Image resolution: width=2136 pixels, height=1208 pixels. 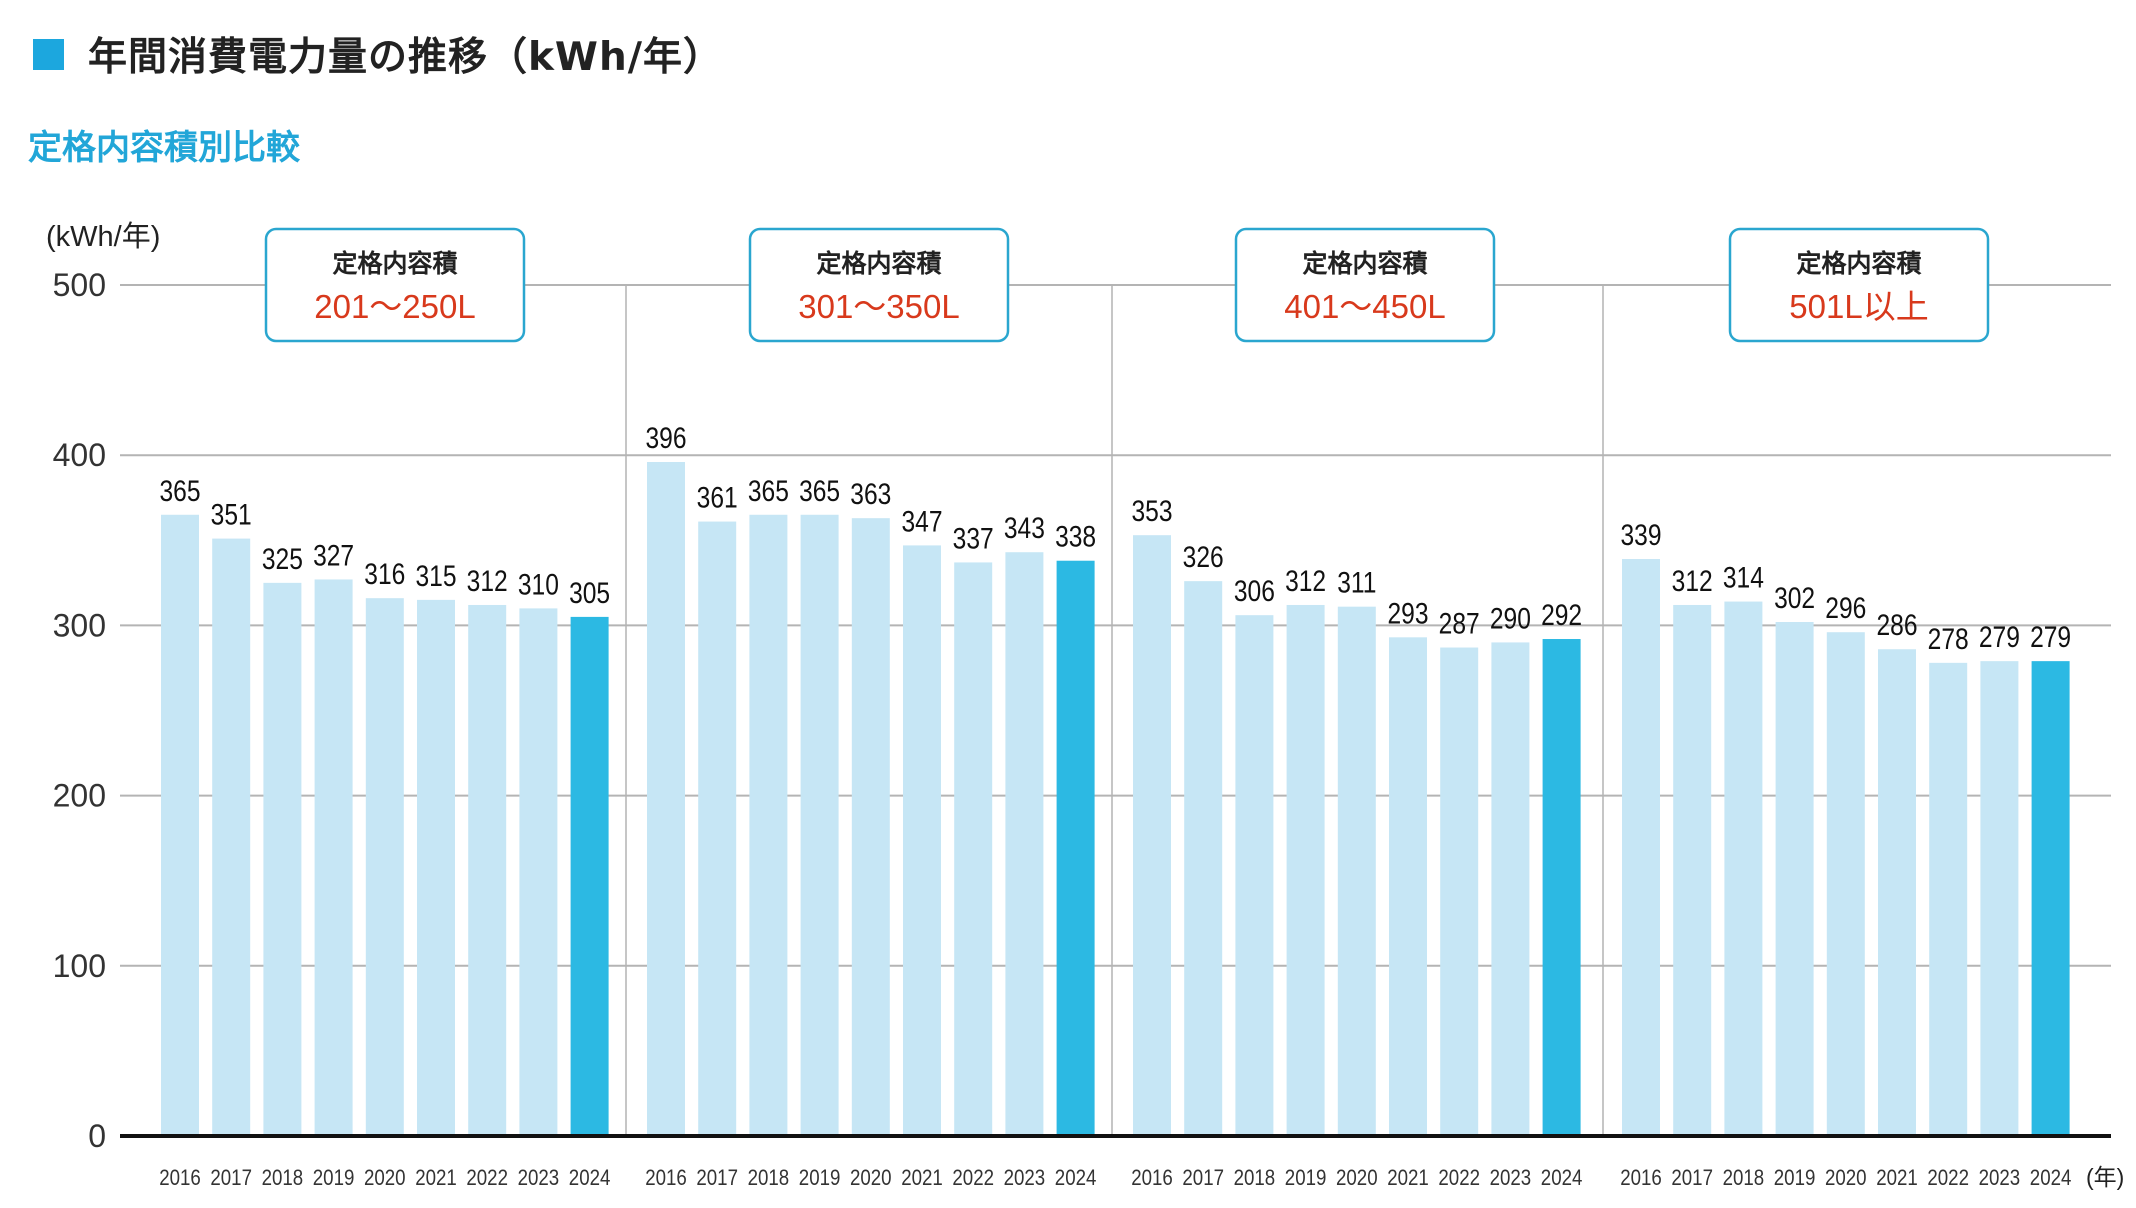 What do you see at coordinates (1459, 623) in the screenshot?
I see `value-label: 287` at bounding box center [1459, 623].